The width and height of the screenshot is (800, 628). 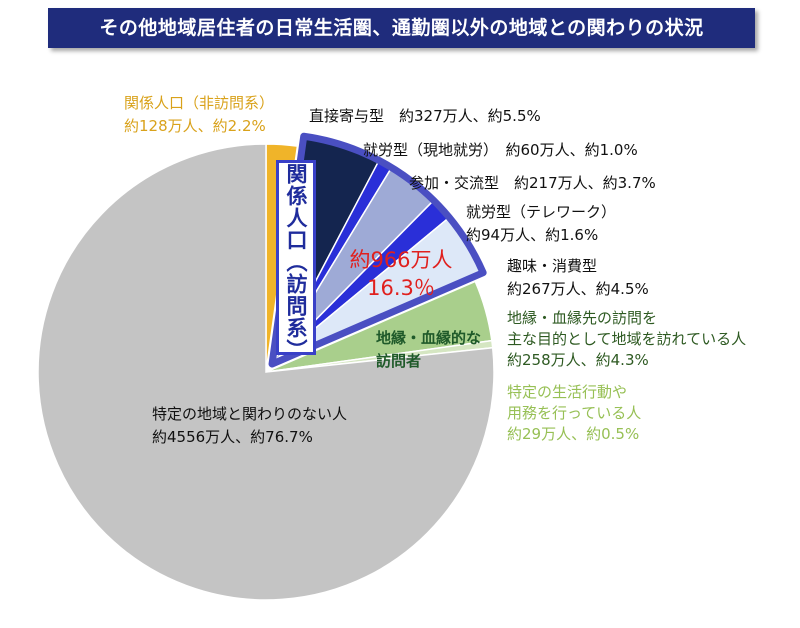 I want to click on label-telework-title: 就労型（テレワーク）, so click(x=541, y=212).